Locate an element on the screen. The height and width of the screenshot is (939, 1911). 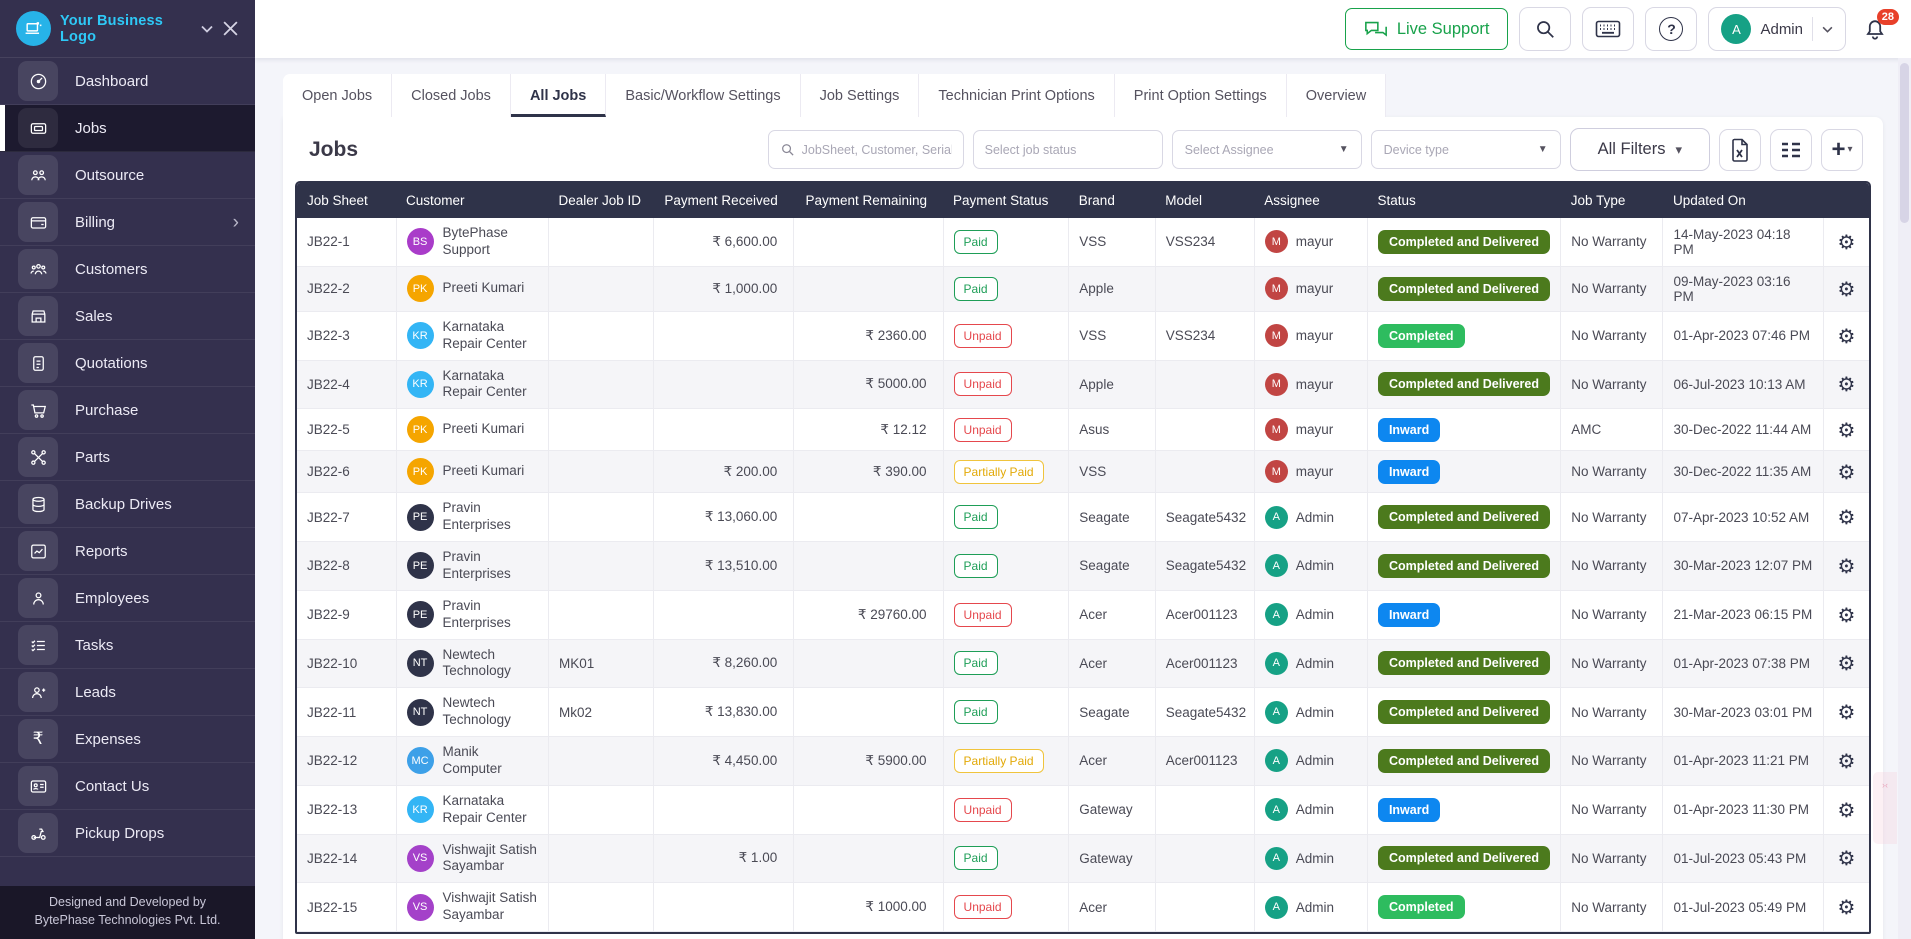
sidebar-item-reports: Reports is located at coordinates (127, 551).